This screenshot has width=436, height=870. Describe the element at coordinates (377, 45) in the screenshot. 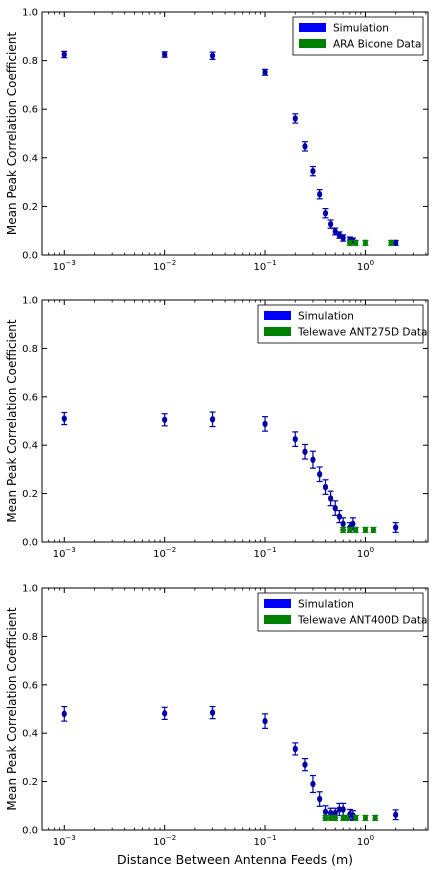

I see `legend-entry: ARA Bicone Data` at that location.